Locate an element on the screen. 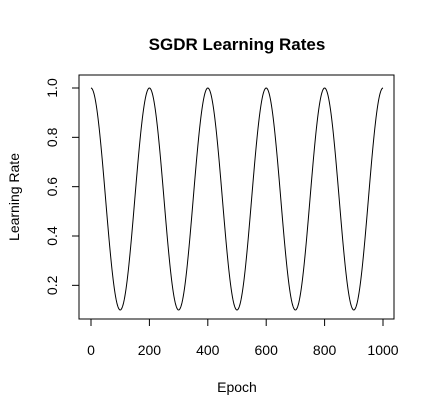  x-axis: 0 200 400 600 800 1000 is located at coordinates (243, 338).